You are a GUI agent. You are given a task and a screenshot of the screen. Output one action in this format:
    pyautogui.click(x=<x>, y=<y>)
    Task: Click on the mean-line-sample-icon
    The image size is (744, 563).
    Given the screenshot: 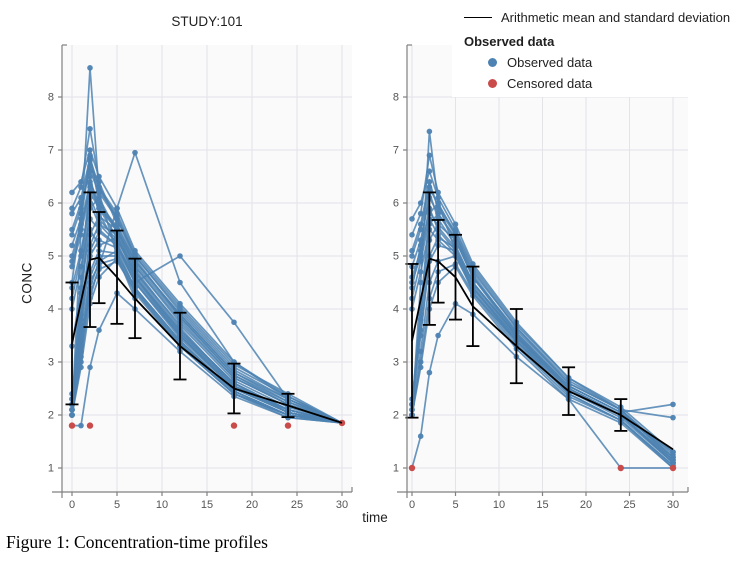 What is the action you would take?
    pyautogui.click(x=478, y=17)
    